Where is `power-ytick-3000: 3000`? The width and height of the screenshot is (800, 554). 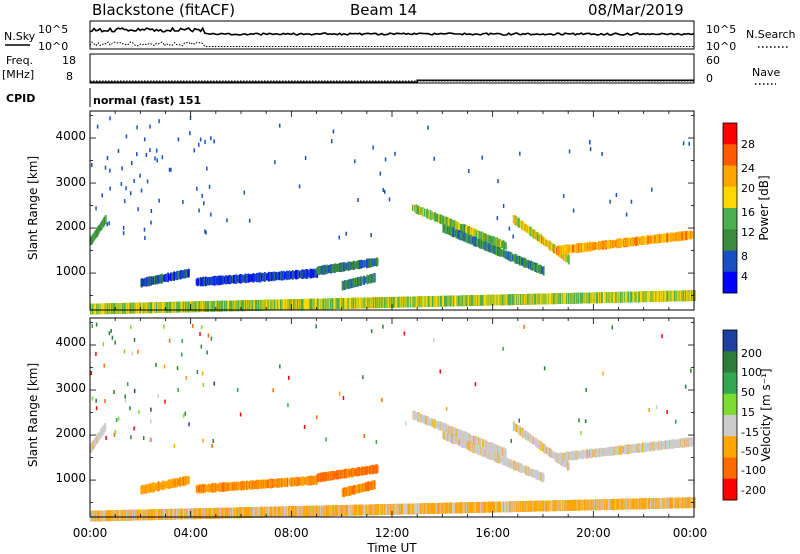
power-ytick-3000: 3000 is located at coordinates (70, 182).